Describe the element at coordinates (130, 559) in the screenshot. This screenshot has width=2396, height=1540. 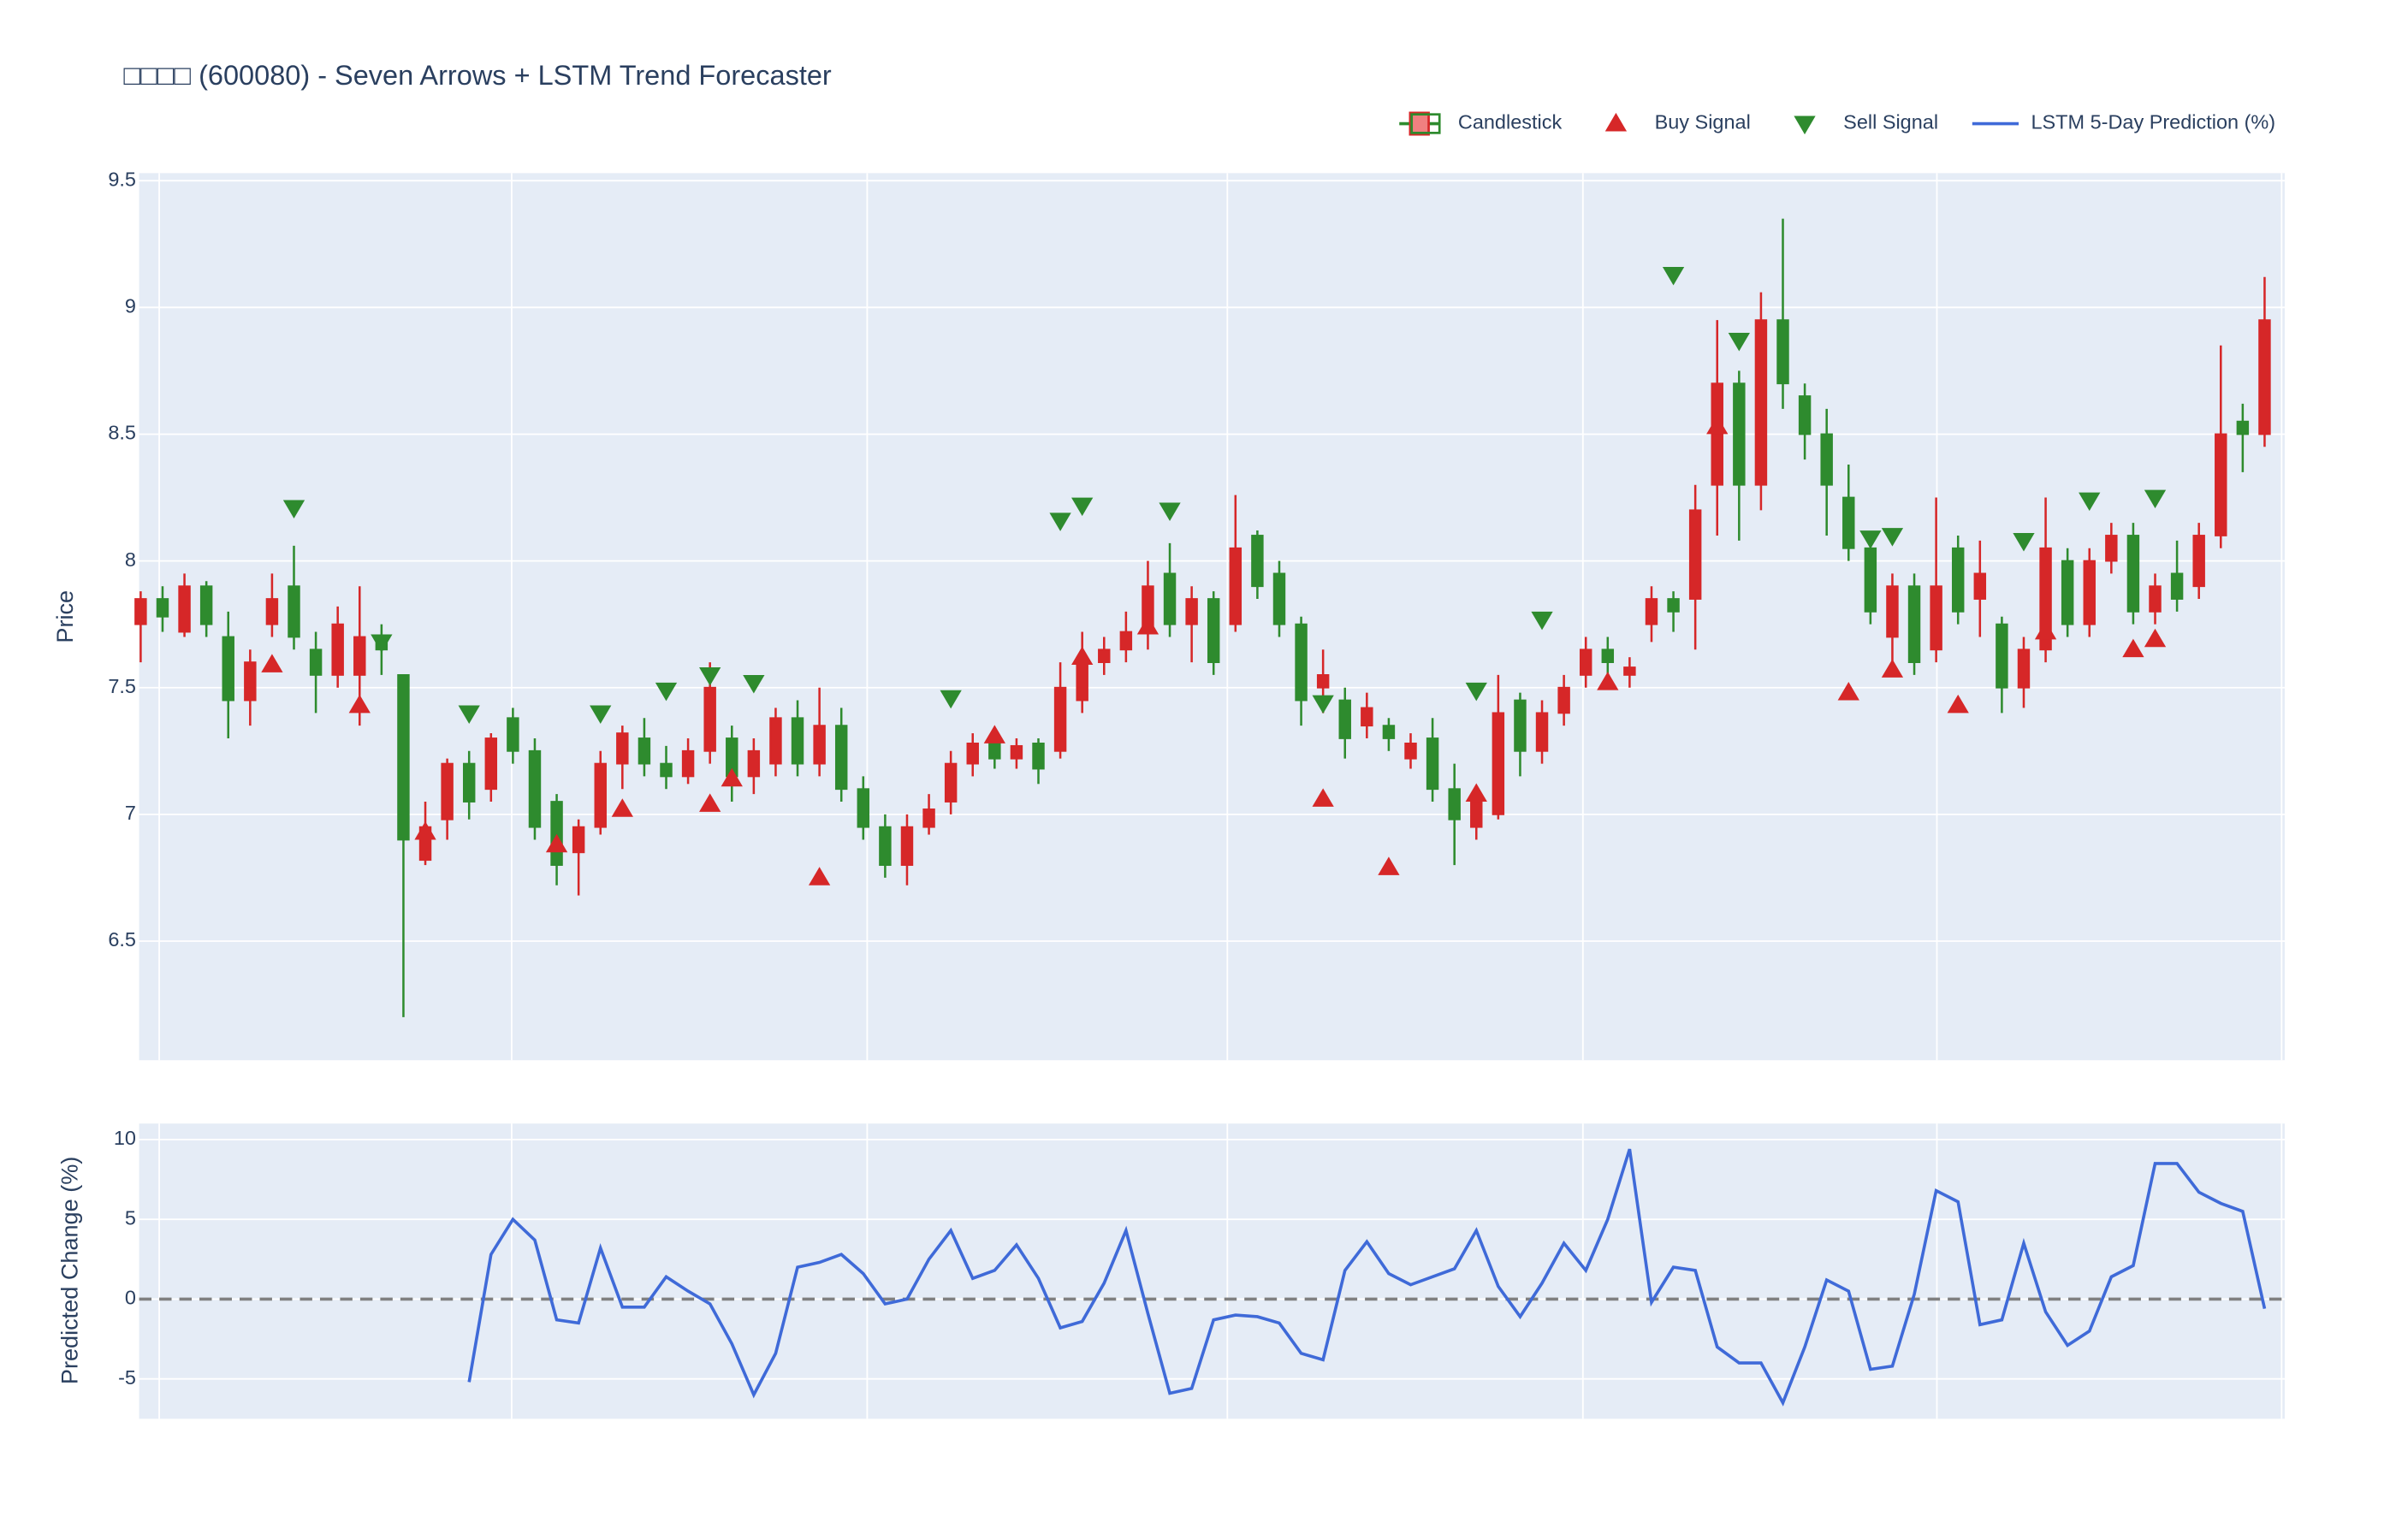
I see `y-tick-label: 8` at that location.